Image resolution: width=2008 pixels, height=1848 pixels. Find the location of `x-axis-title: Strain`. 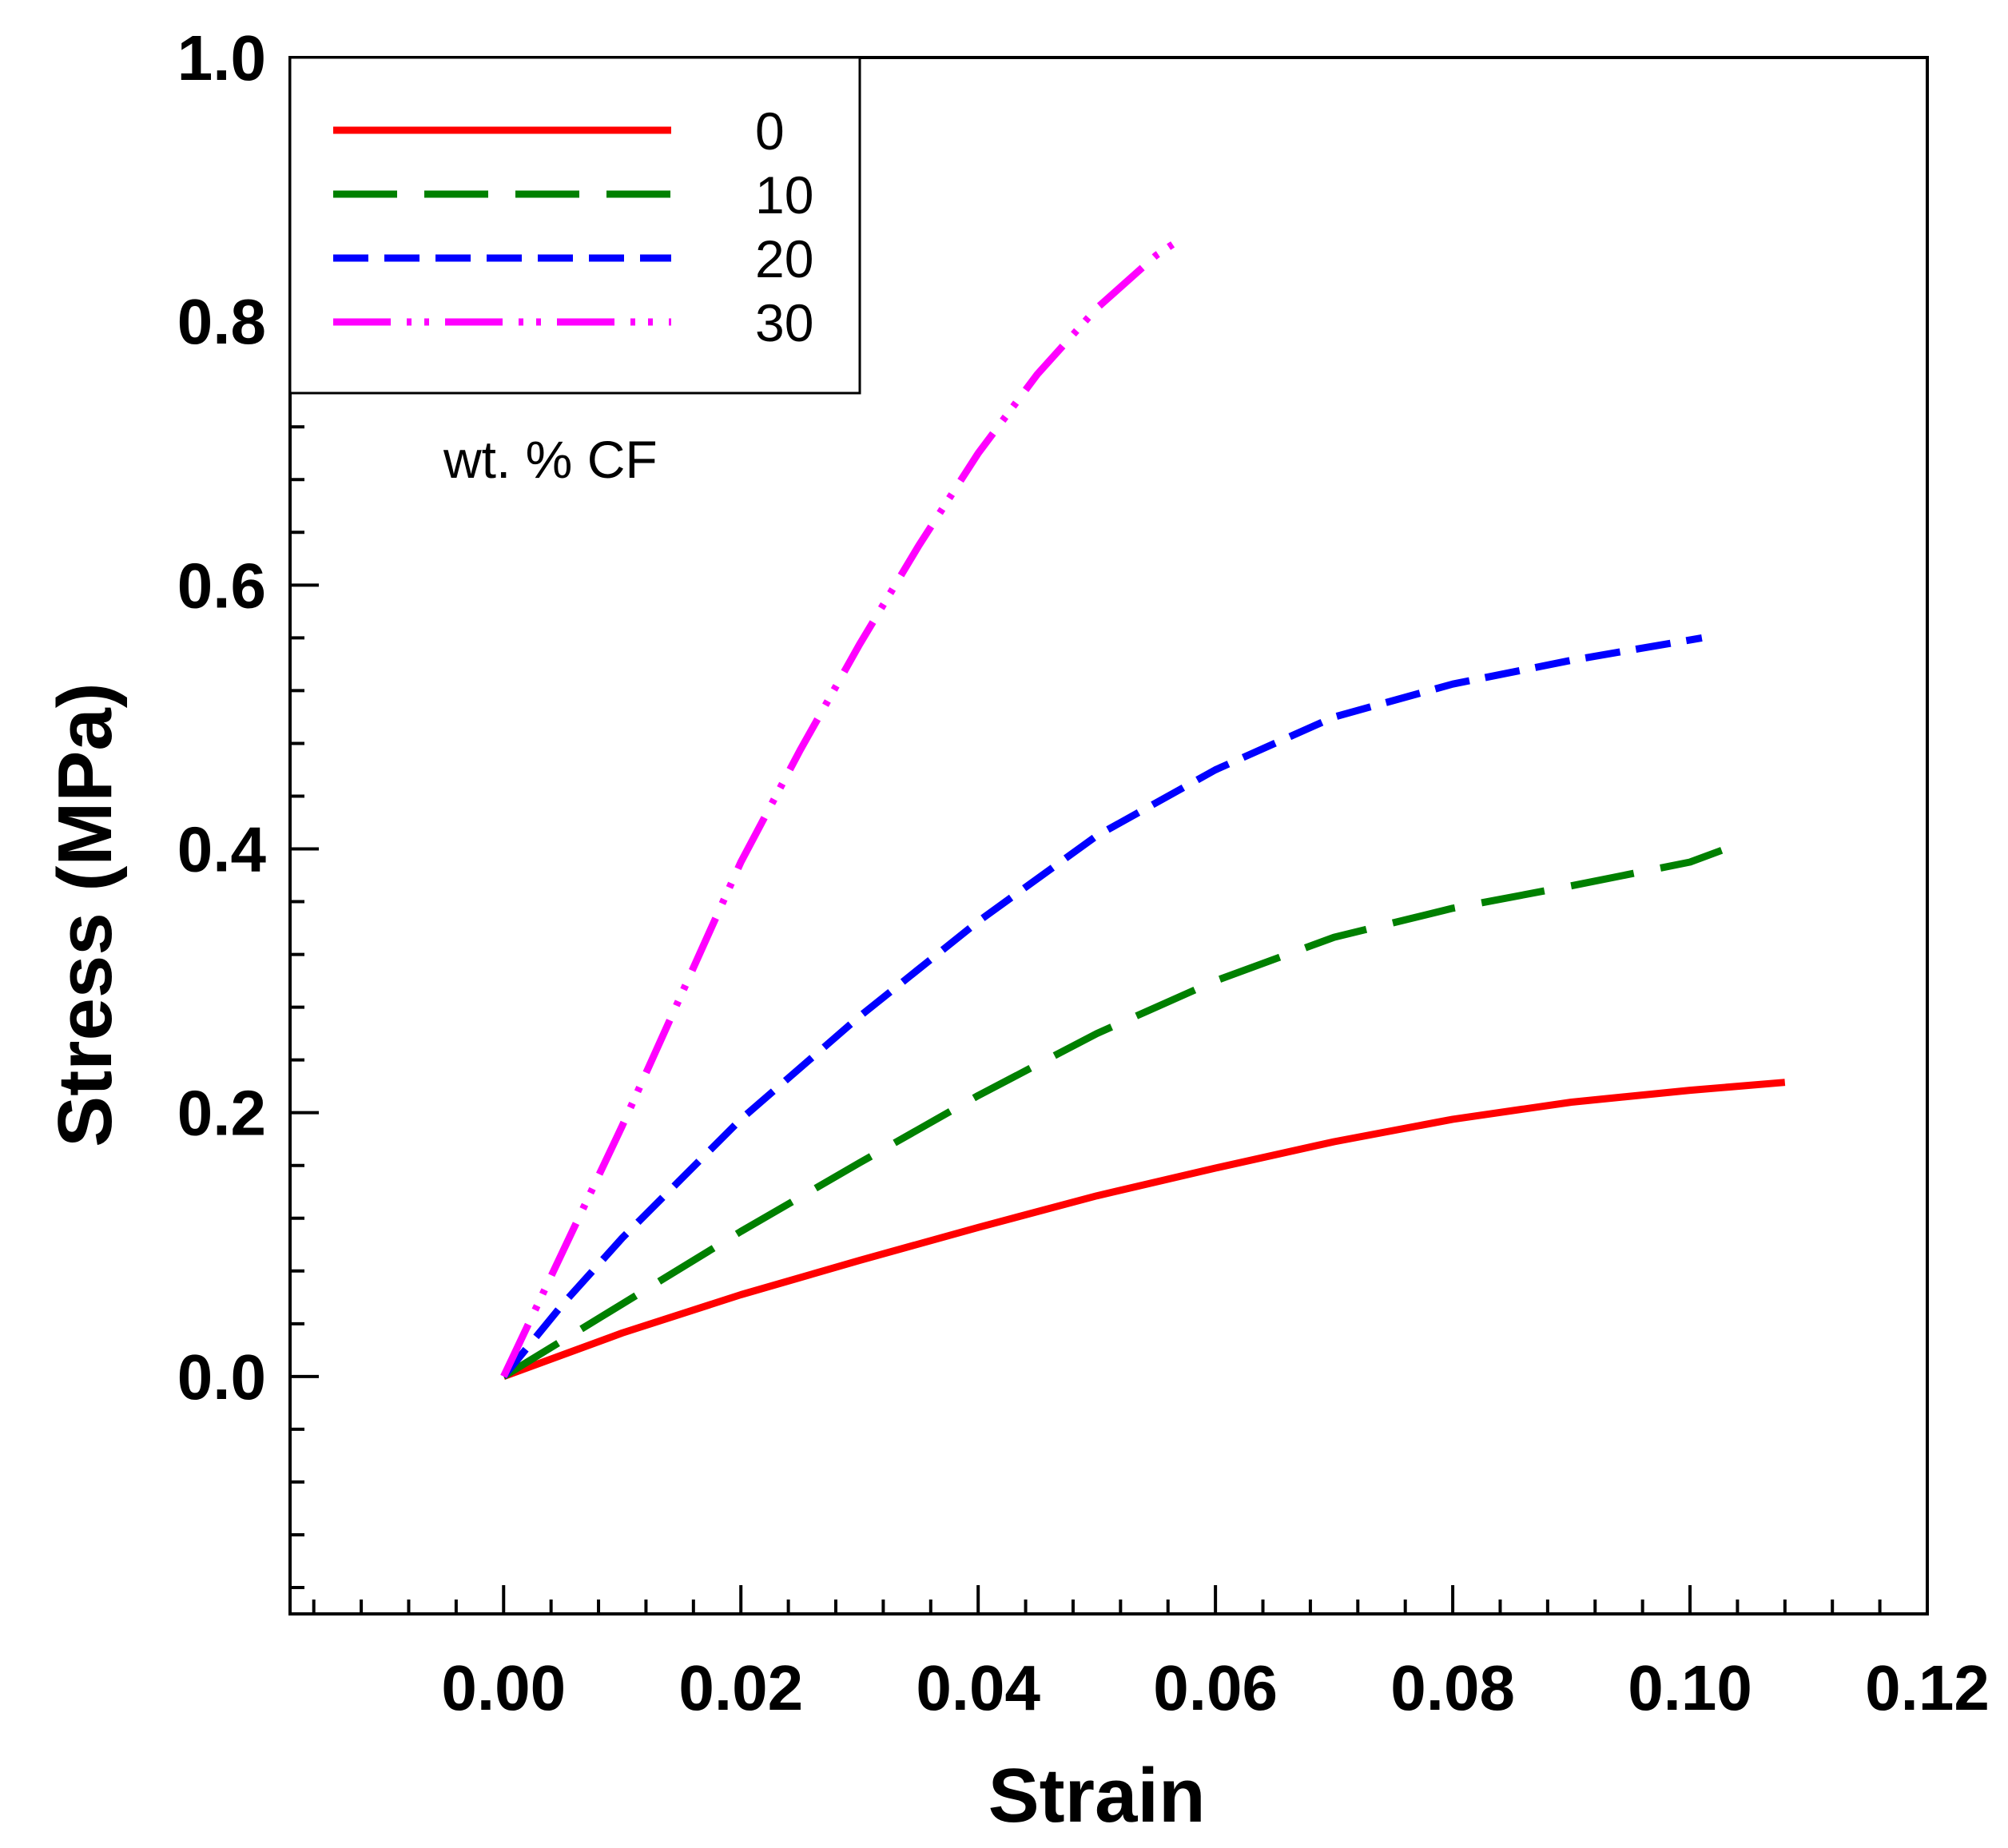

x-axis-title: Strain is located at coordinates (1097, 1796).